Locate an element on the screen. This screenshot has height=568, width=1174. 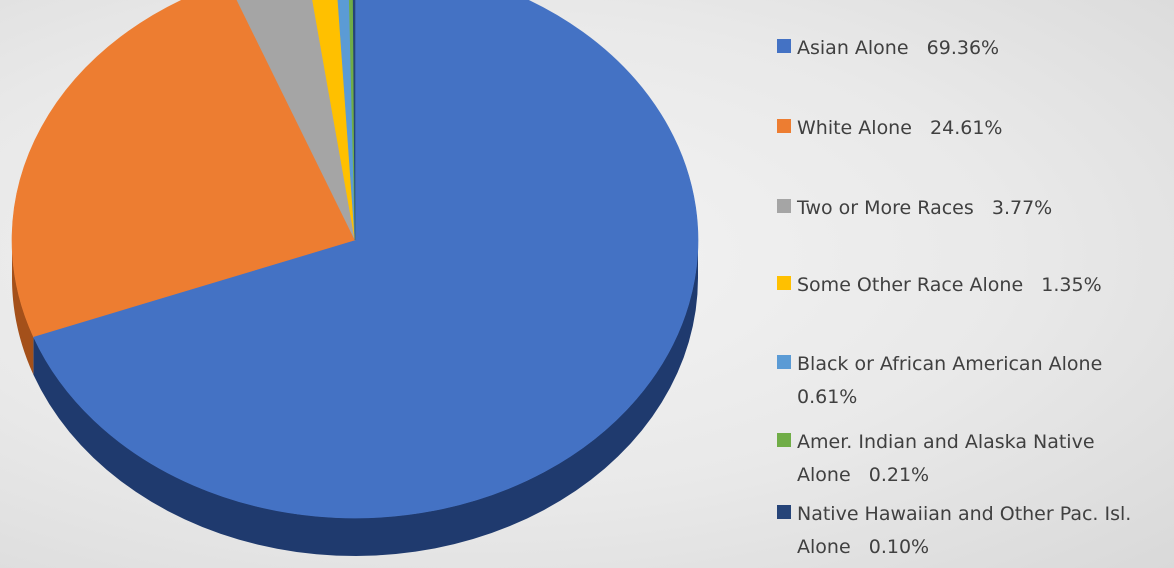
pie-side-white-alone is located at coordinates (23, 307).